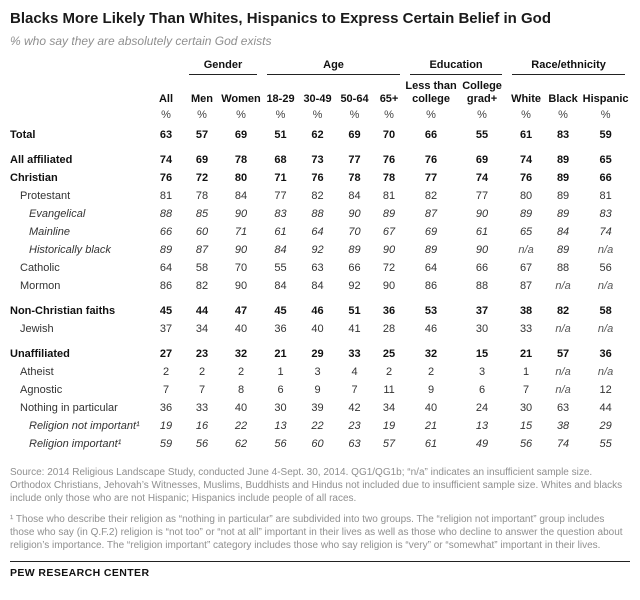 This screenshot has width=640, height=600. What do you see at coordinates (354, 407) in the screenshot?
I see `cell: 42` at bounding box center [354, 407].